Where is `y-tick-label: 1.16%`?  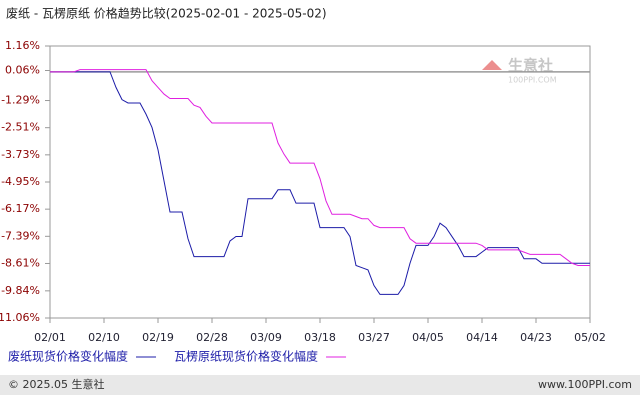
y-tick-label: 1.16% is located at coordinates (22, 45).